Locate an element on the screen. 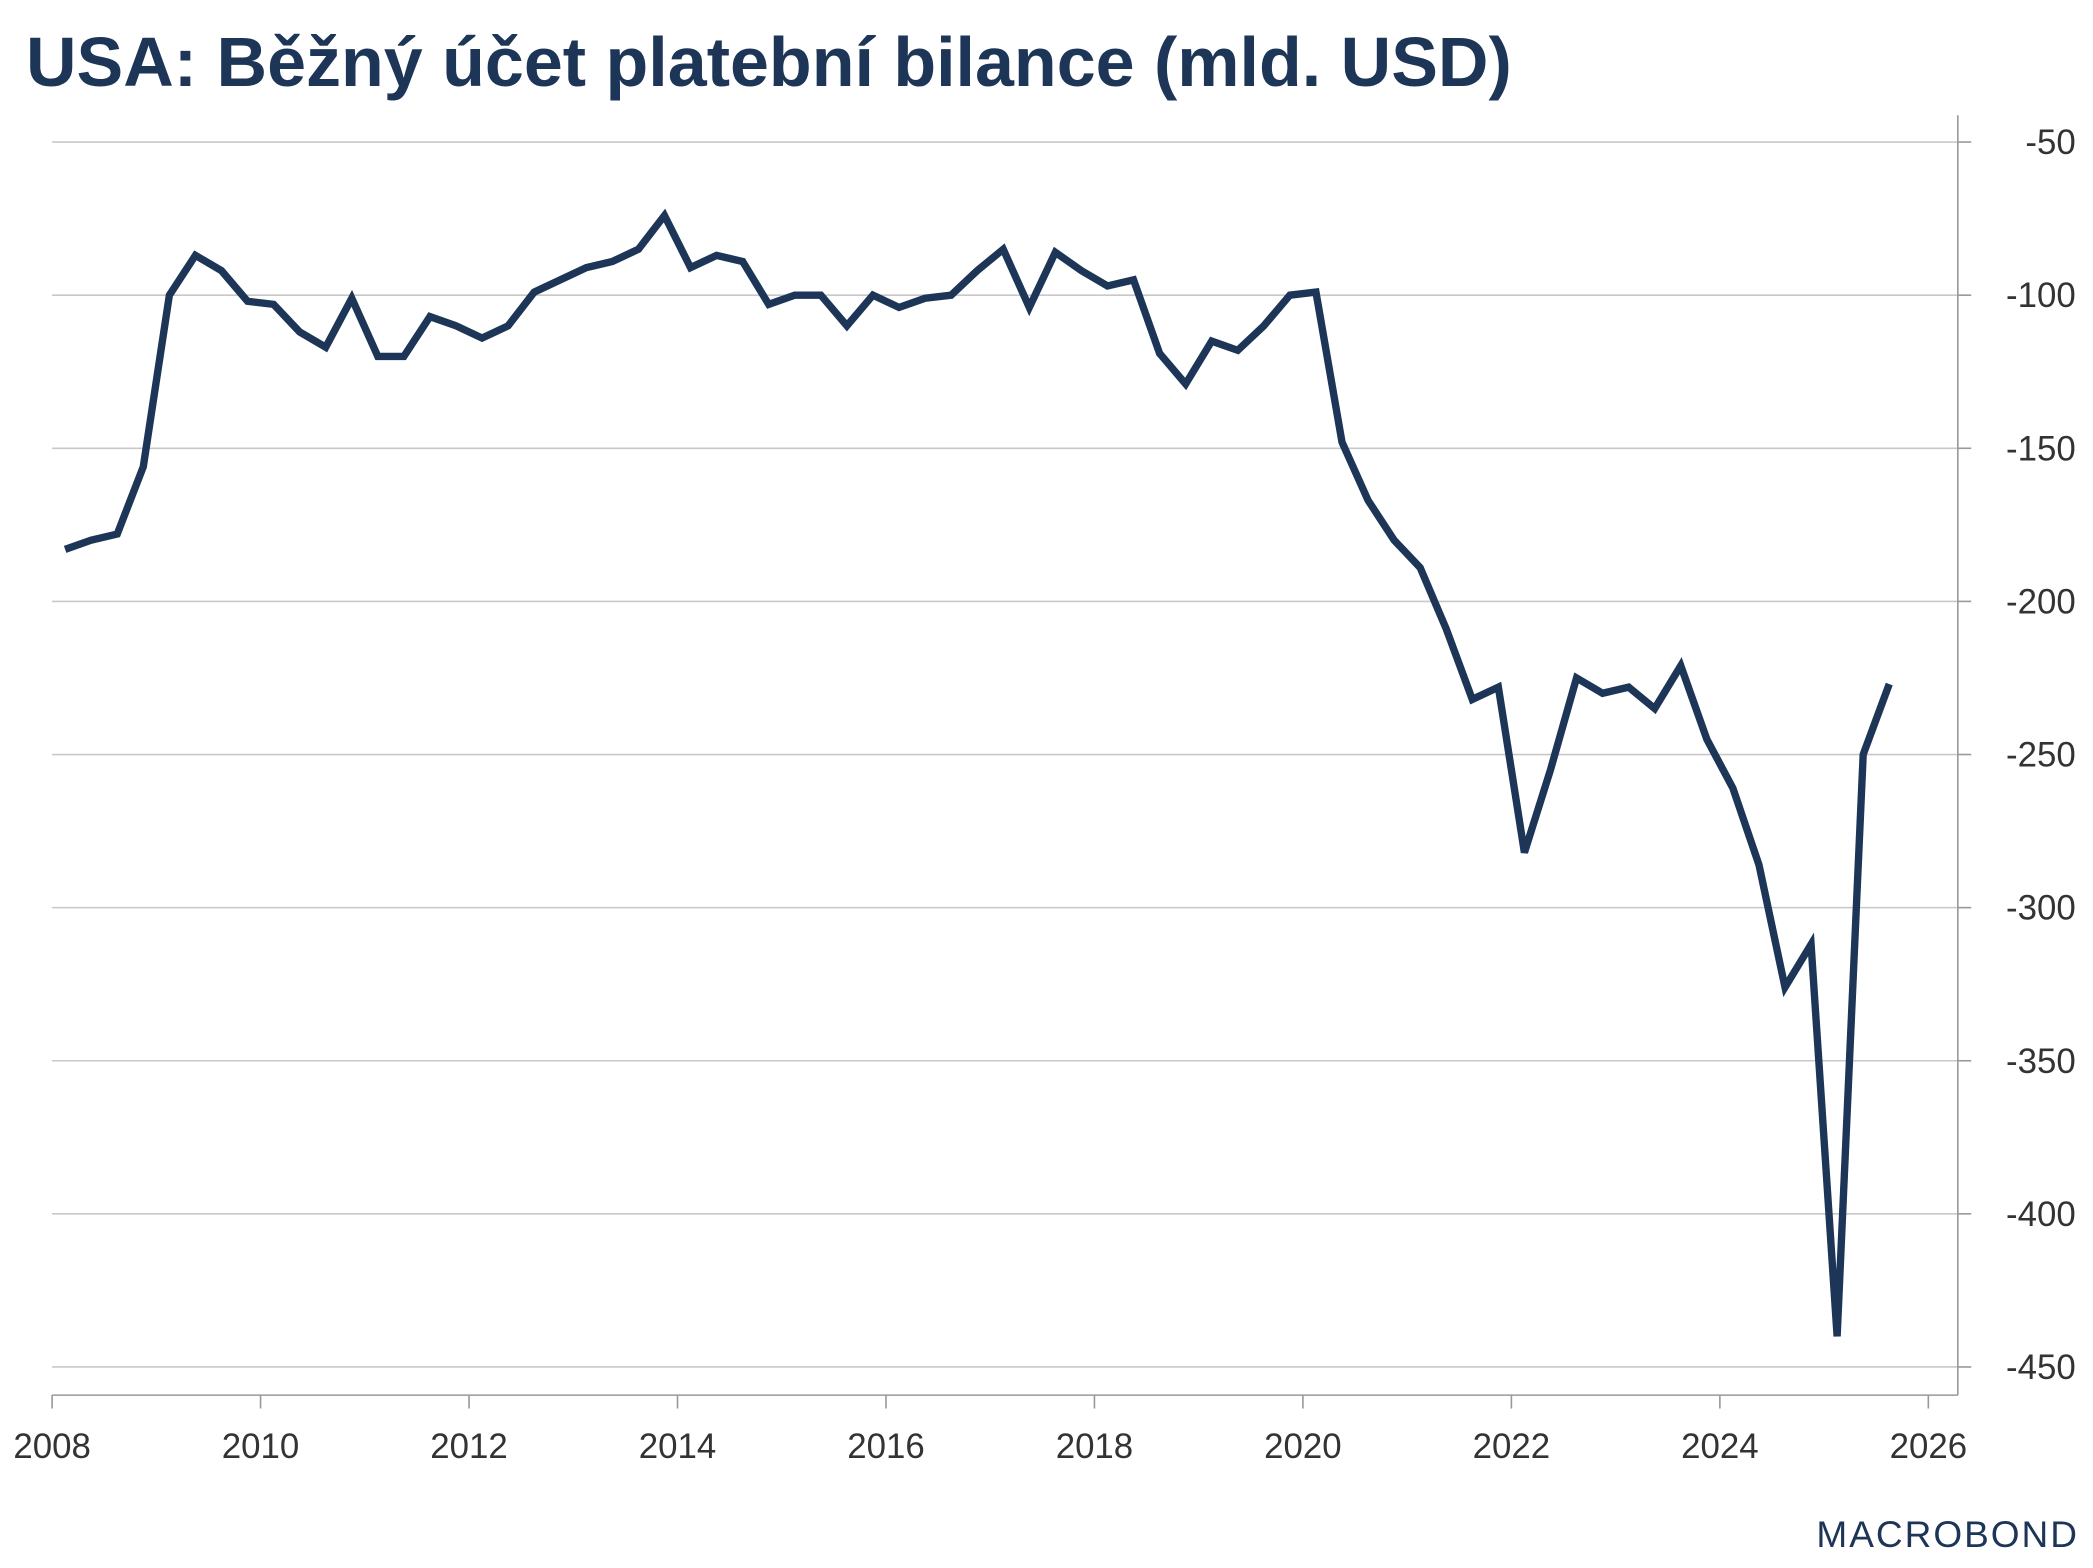 The height and width of the screenshot is (1568, 2093). macrobond-logo: MACROBOND is located at coordinates (1947, 1534).